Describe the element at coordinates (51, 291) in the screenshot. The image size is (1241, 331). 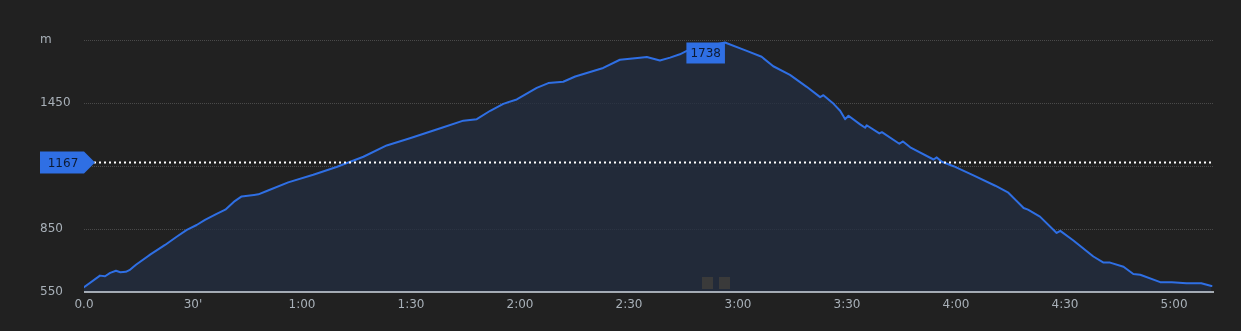
I see `y-tick-label: 550` at that location.